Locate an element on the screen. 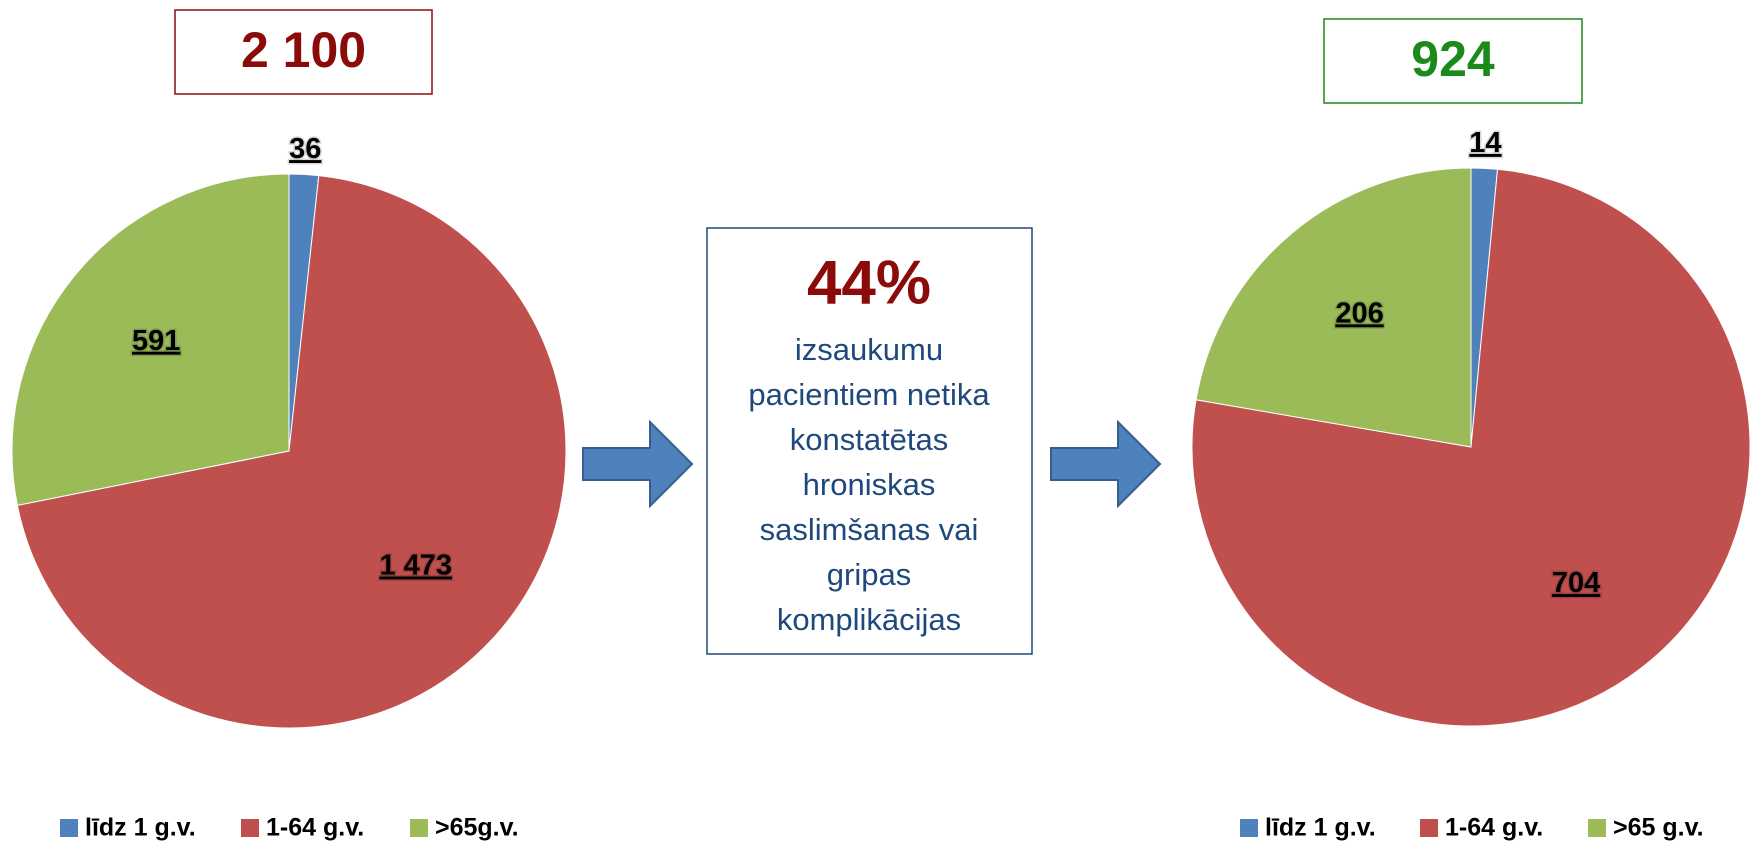  callout-box is located at coordinates (869, 441).